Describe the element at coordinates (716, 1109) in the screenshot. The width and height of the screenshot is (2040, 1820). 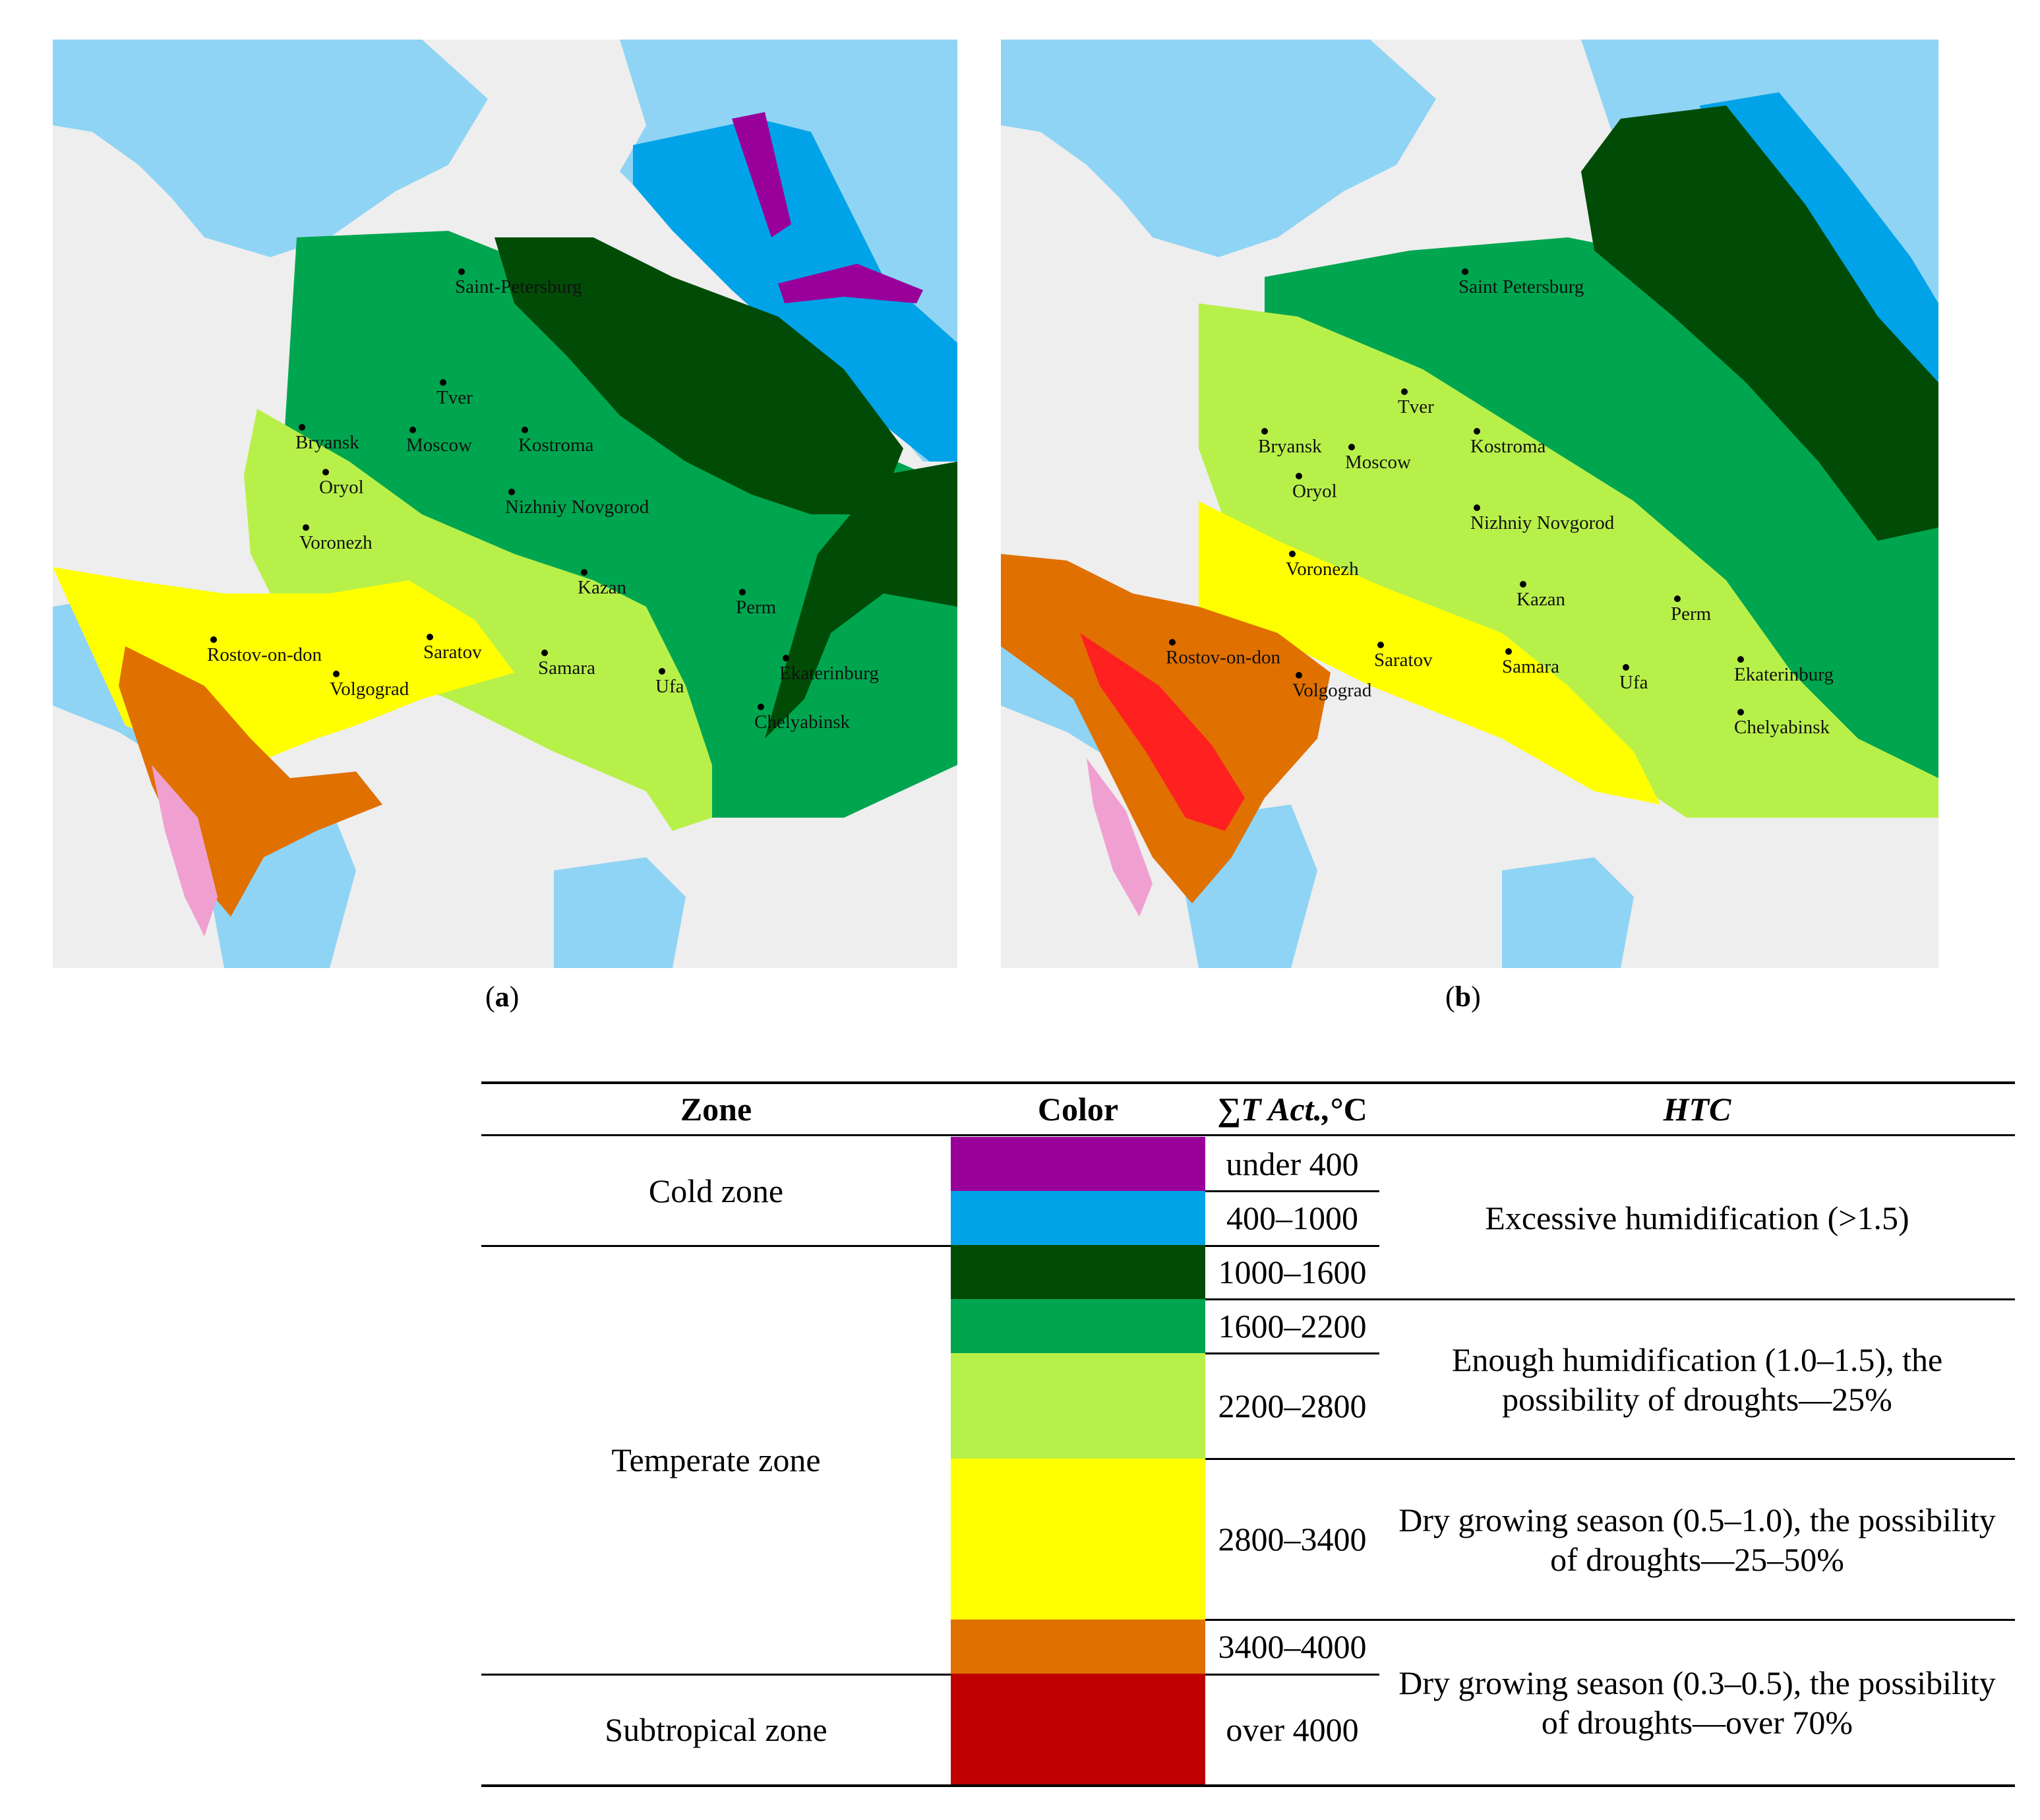
I see `header-zone: Zone` at that location.